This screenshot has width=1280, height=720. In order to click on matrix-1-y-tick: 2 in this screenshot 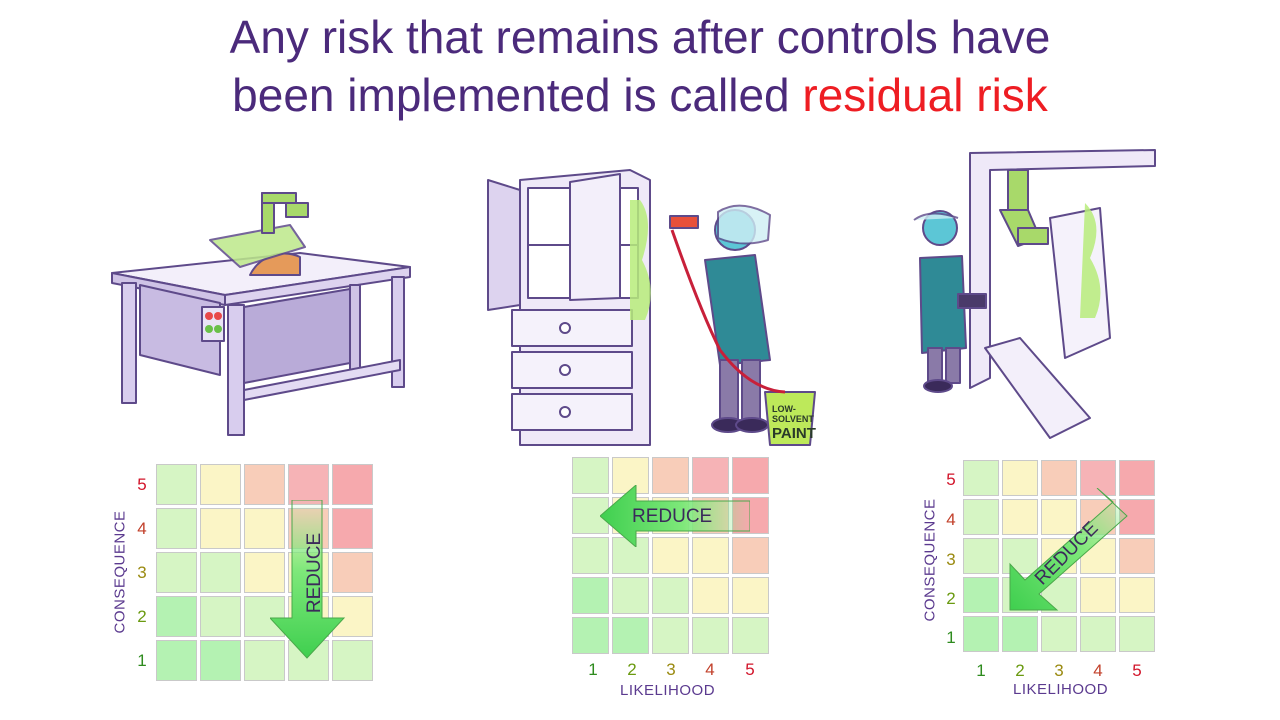, I will do `click(142, 616)`.